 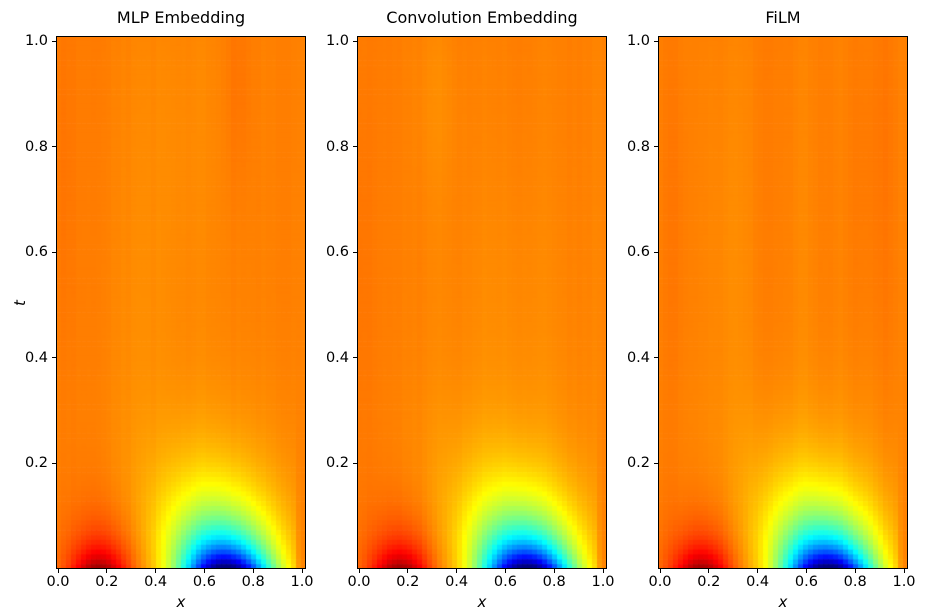 I want to click on panel-title: MLP Embedding, so click(x=181, y=17).